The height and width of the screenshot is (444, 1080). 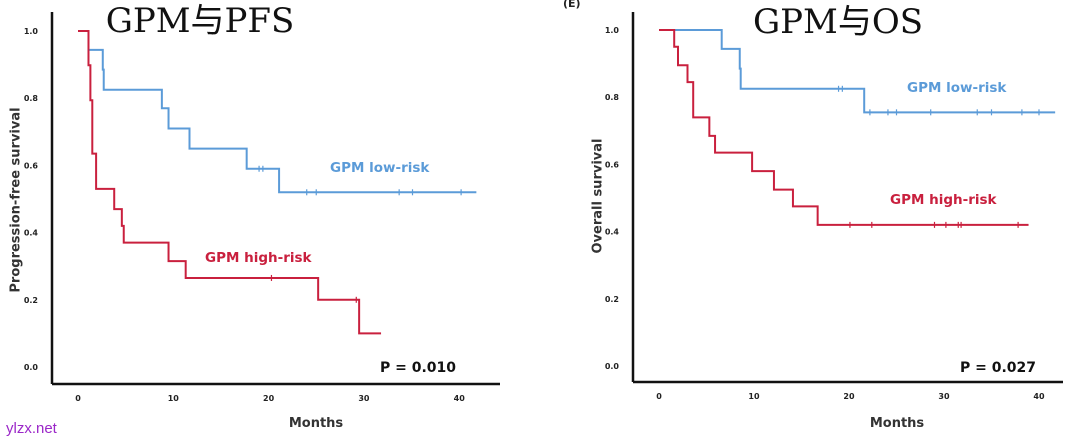 What do you see at coordinates (572, 5) in the screenshot?
I see `panel-label: (E)` at bounding box center [572, 5].